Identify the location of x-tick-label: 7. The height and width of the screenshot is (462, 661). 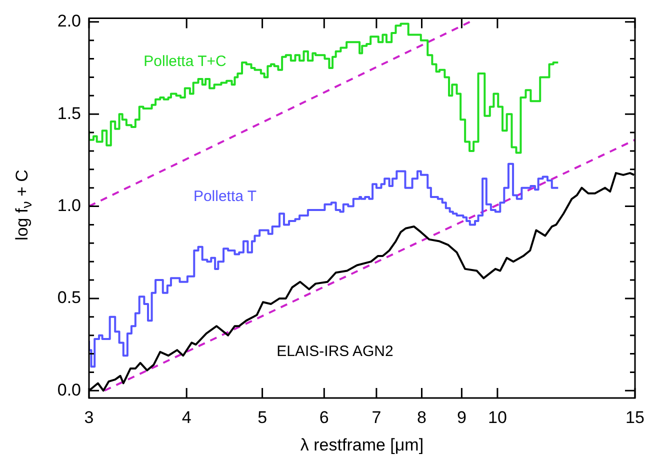
(377, 417).